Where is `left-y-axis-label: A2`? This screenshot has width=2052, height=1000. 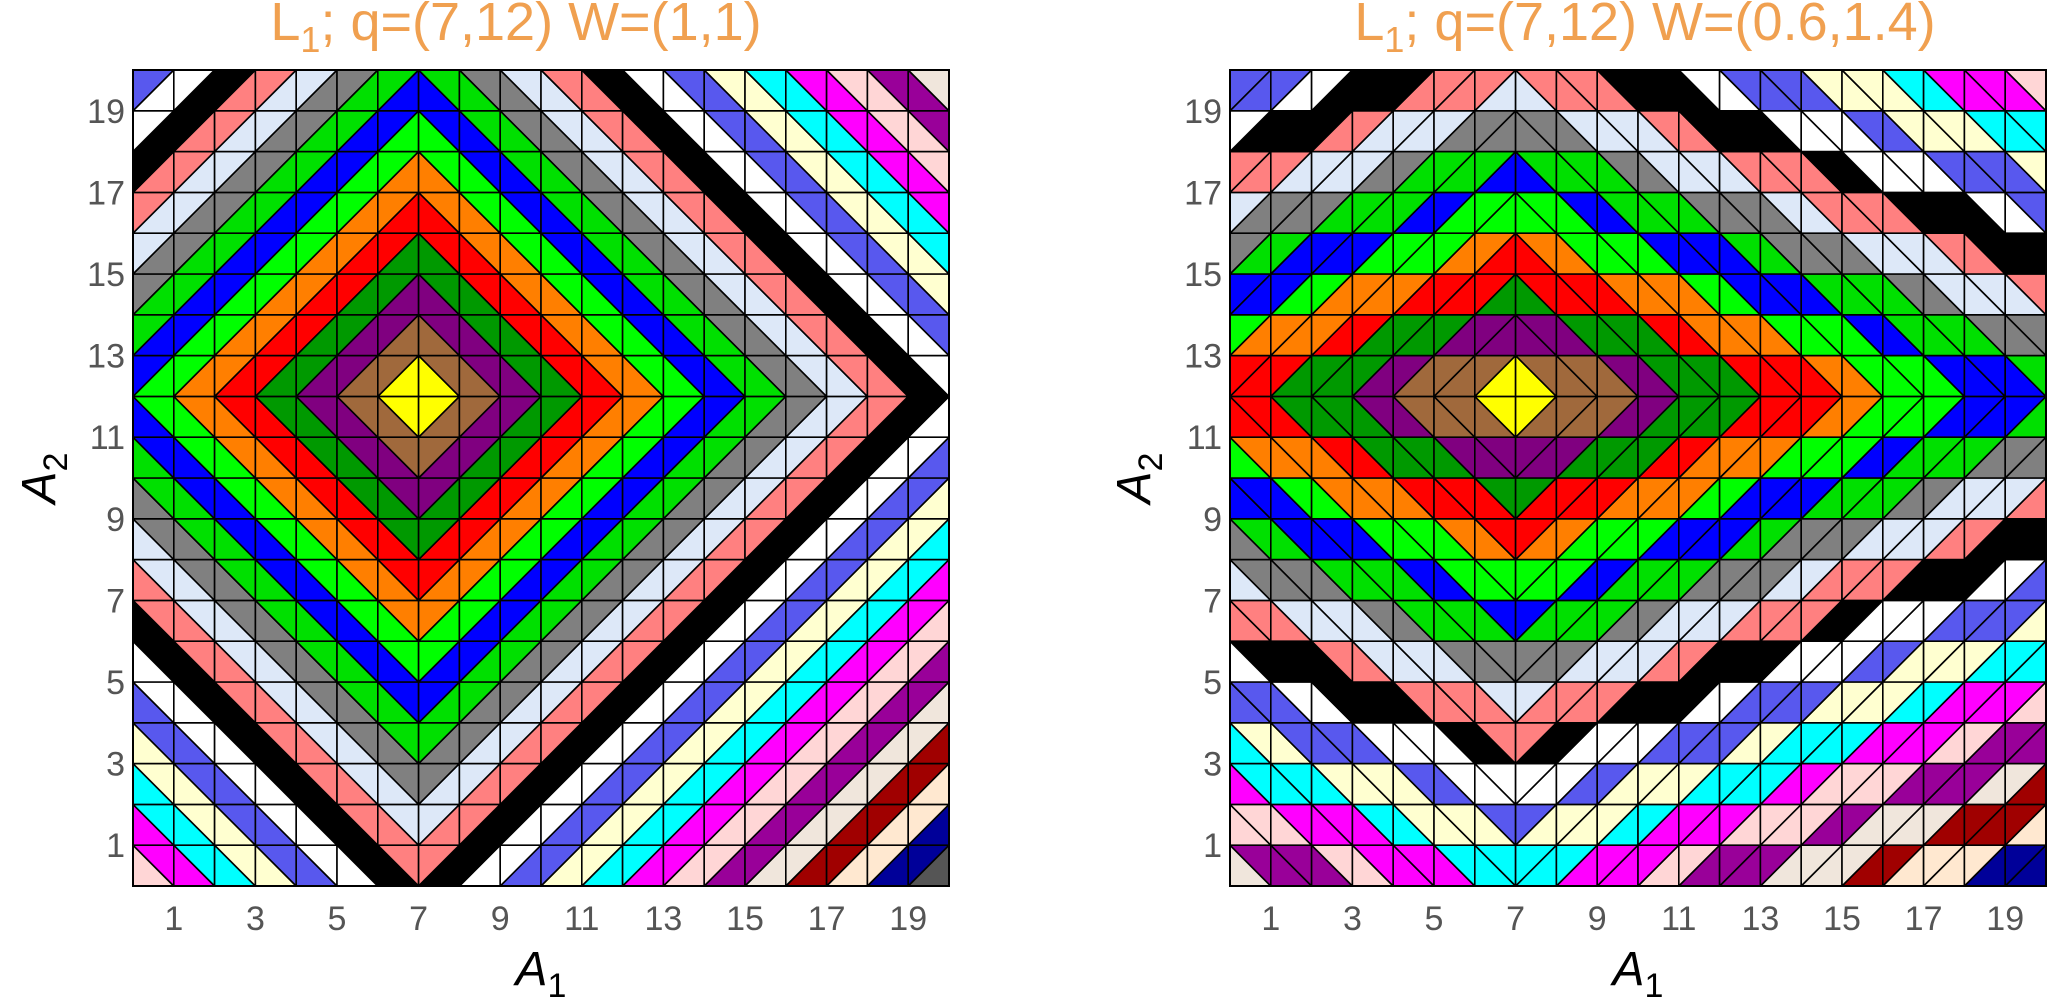 left-y-axis-label: A2 is located at coordinates (44, 480).